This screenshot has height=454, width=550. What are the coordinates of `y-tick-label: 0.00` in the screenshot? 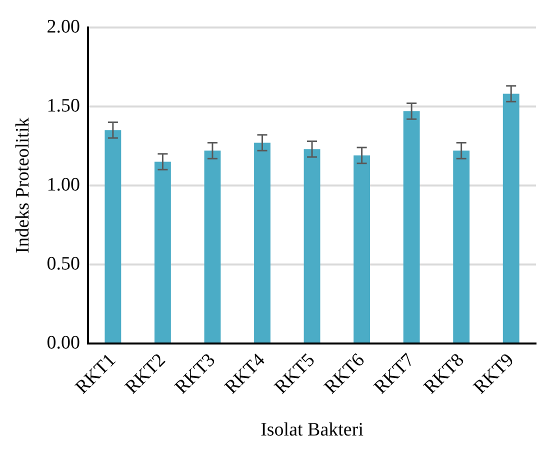 It's located at (63, 343).